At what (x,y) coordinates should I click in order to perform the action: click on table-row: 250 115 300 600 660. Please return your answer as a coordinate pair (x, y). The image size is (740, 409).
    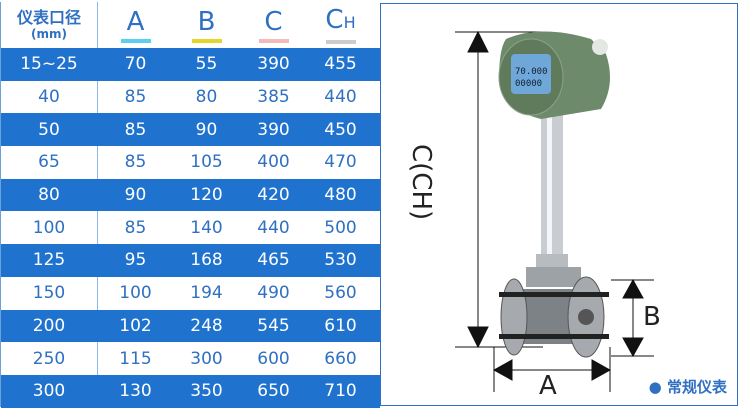
    Looking at the image, I should click on (190, 358).